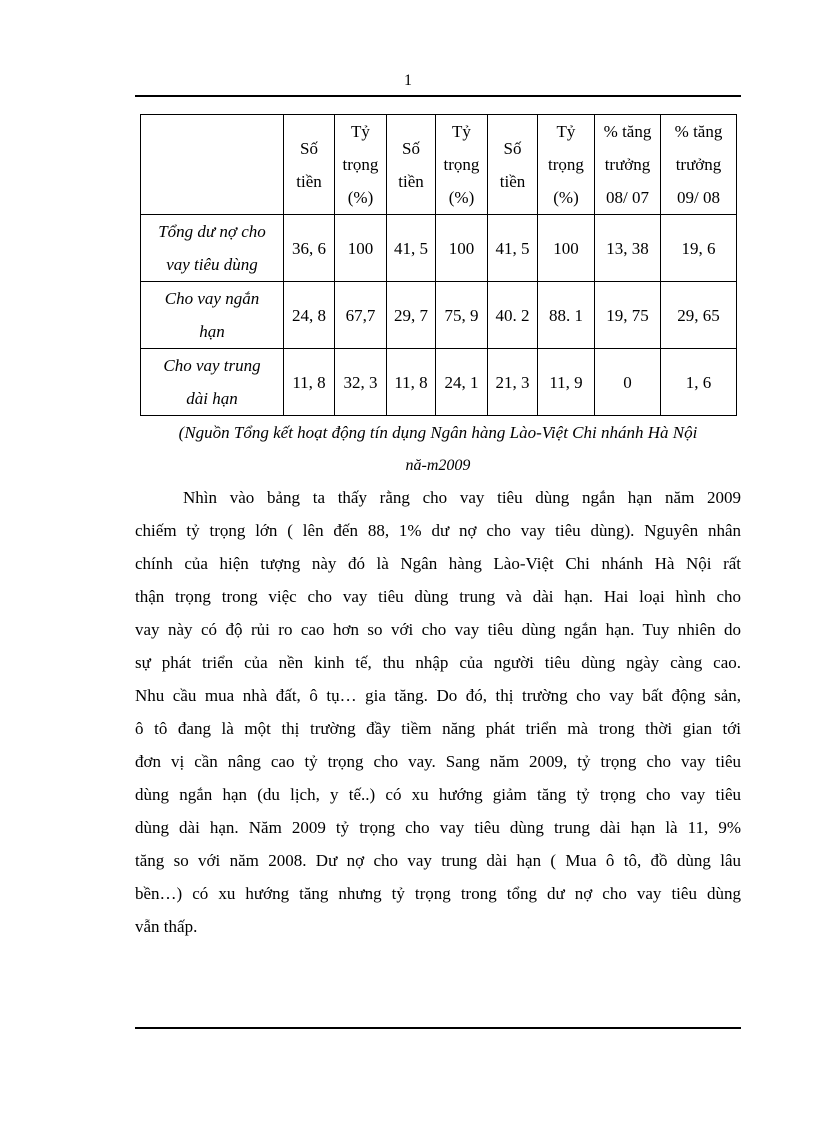 The image size is (816, 1123). What do you see at coordinates (166, 926) in the screenshot?
I see `paragraph-line: vẫn thấp.` at bounding box center [166, 926].